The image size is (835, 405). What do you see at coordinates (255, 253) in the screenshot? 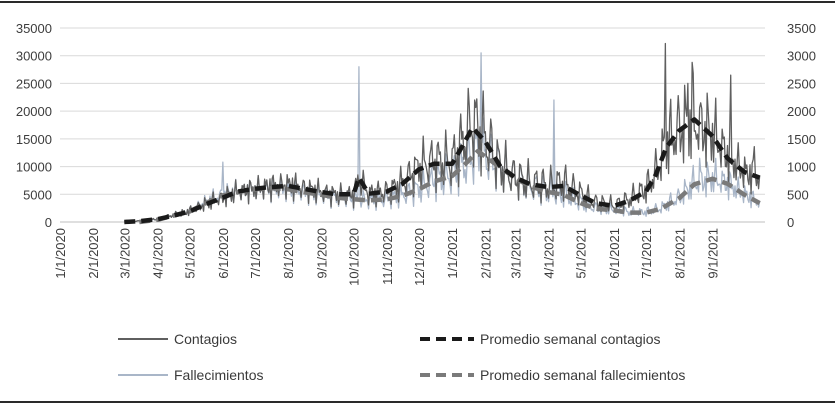
I see `x-tick-label: 7/1/2020` at bounding box center [255, 253].